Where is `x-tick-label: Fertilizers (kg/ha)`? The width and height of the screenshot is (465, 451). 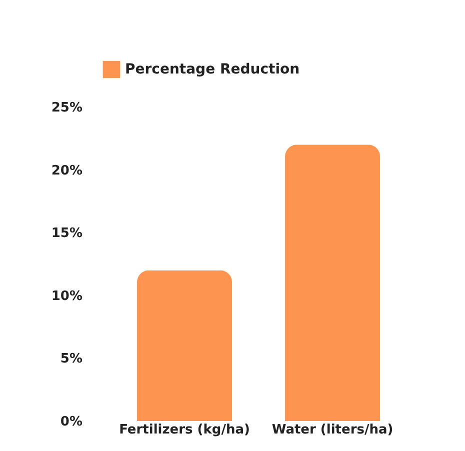 x-tick-label: Fertilizers (kg/ha) is located at coordinates (184, 430).